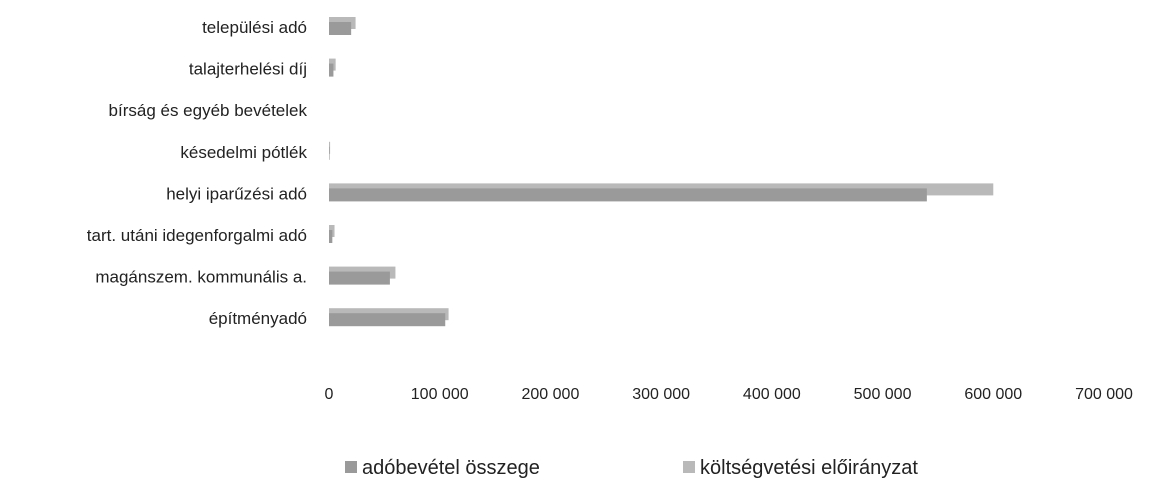 The width and height of the screenshot is (1159, 488). I want to click on category-label: talajterhelési díj, so click(248, 69).